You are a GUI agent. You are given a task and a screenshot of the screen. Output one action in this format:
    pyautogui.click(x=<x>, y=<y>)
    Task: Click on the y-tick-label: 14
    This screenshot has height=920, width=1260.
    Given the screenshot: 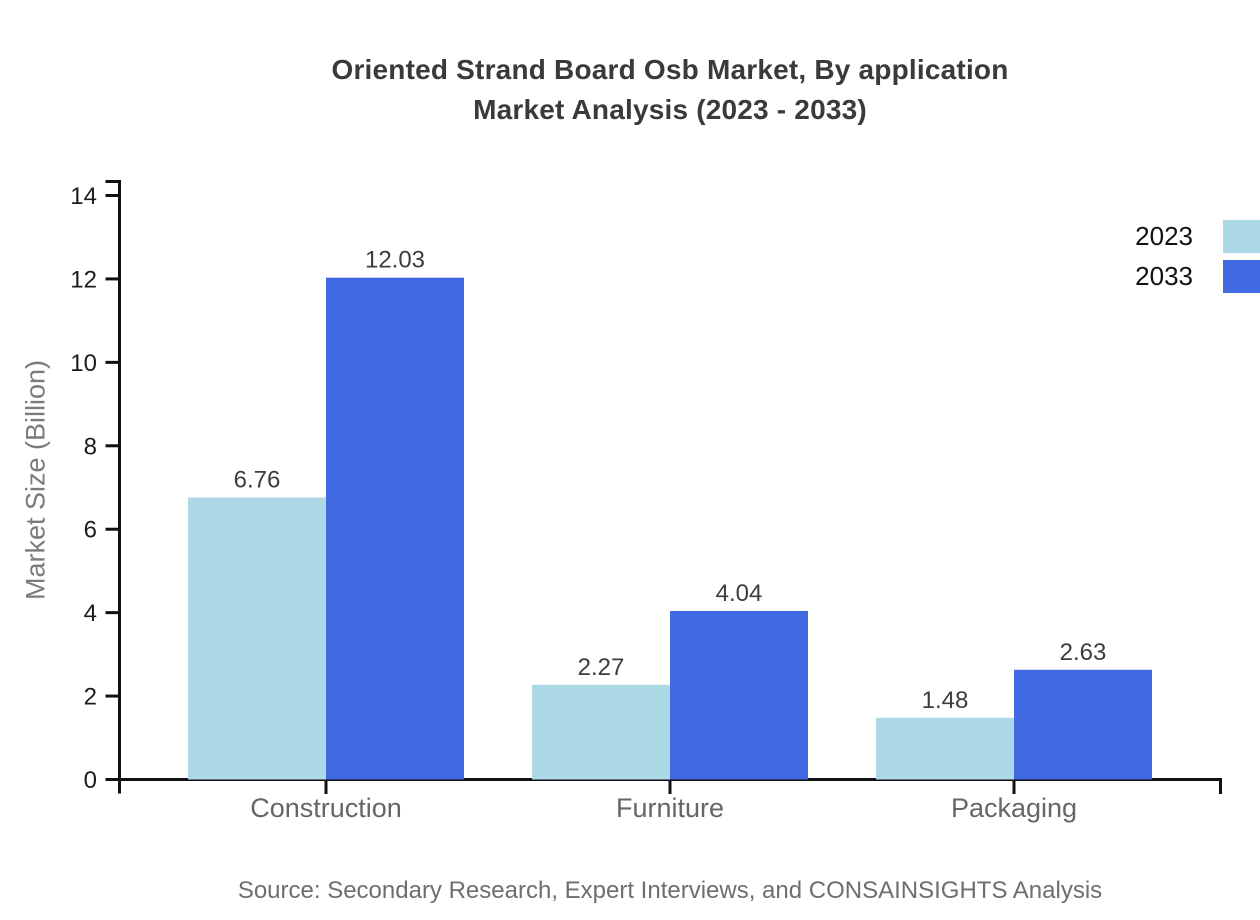 What is the action you would take?
    pyautogui.click(x=83, y=196)
    